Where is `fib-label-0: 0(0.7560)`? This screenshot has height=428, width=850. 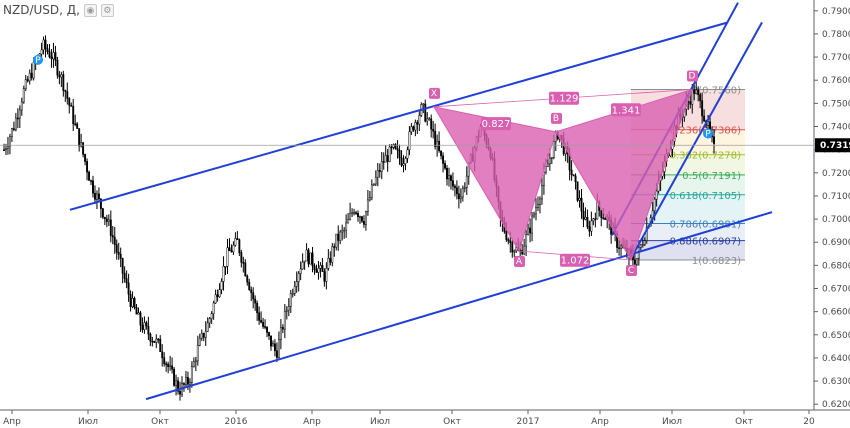 fib-label-0: 0(0.7560) is located at coordinates (716, 90).